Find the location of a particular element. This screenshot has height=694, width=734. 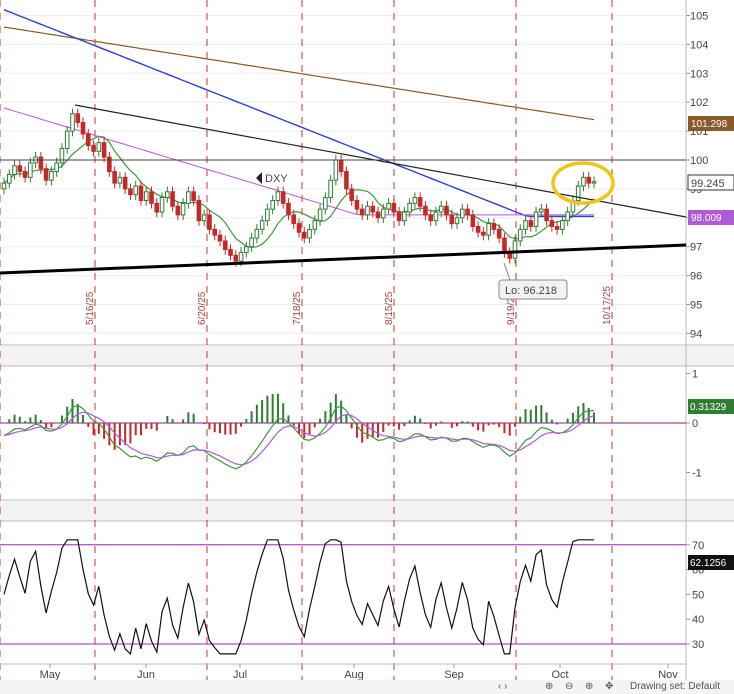

rsi-lines is located at coordinates (298, 597).